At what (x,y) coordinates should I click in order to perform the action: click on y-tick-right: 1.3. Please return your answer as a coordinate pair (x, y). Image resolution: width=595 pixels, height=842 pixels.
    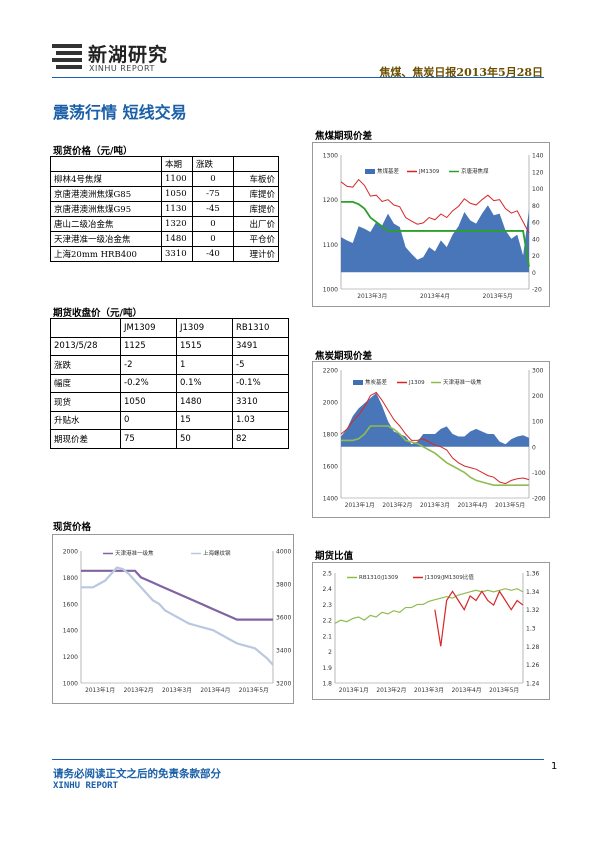
    Looking at the image, I should click on (531, 629).